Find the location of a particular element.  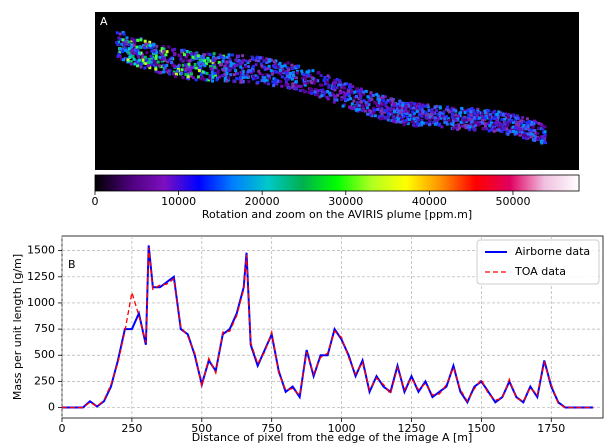

colorbar-tick-label: 50000 is located at coordinates (512, 201).